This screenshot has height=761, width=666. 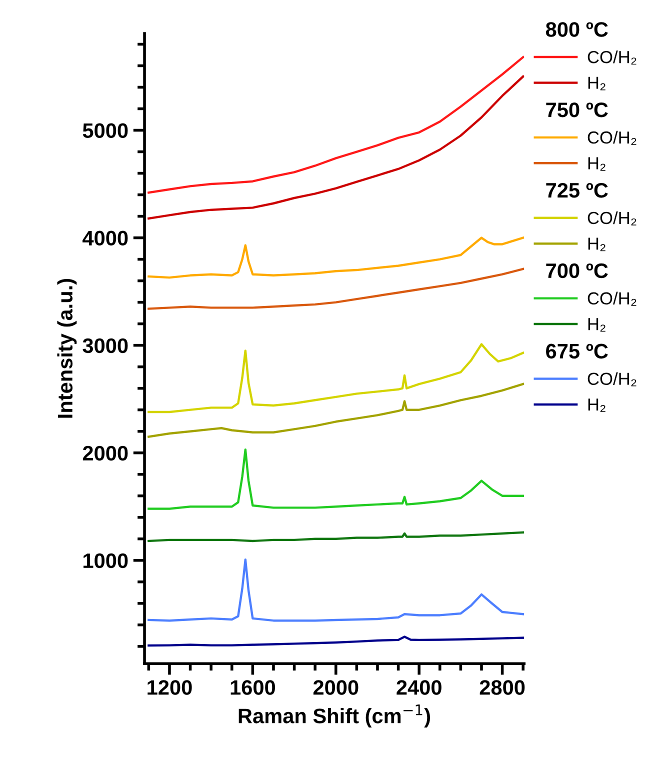 What do you see at coordinates (105, 130) in the screenshot?
I see `y-tick-label: 5000` at bounding box center [105, 130].